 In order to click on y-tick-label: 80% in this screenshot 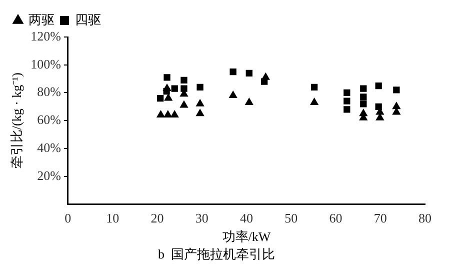, I will do `click(49, 92)`.